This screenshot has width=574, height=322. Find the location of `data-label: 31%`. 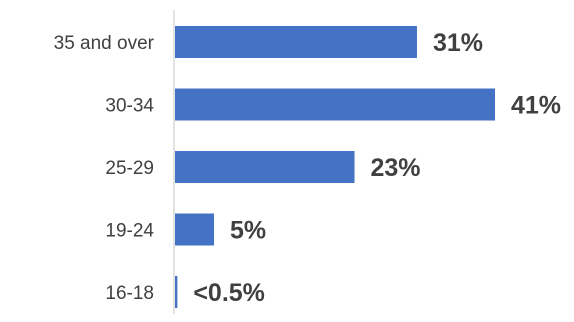

data-label: 31% is located at coordinates (458, 43).